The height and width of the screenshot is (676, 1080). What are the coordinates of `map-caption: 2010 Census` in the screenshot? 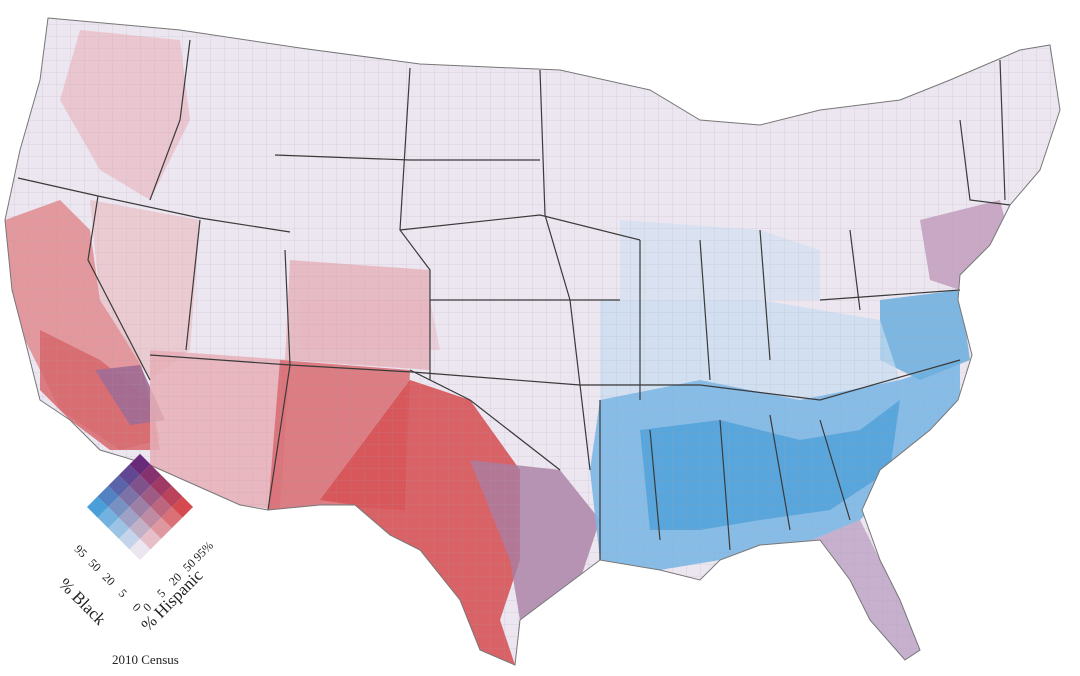 It's located at (145, 659).